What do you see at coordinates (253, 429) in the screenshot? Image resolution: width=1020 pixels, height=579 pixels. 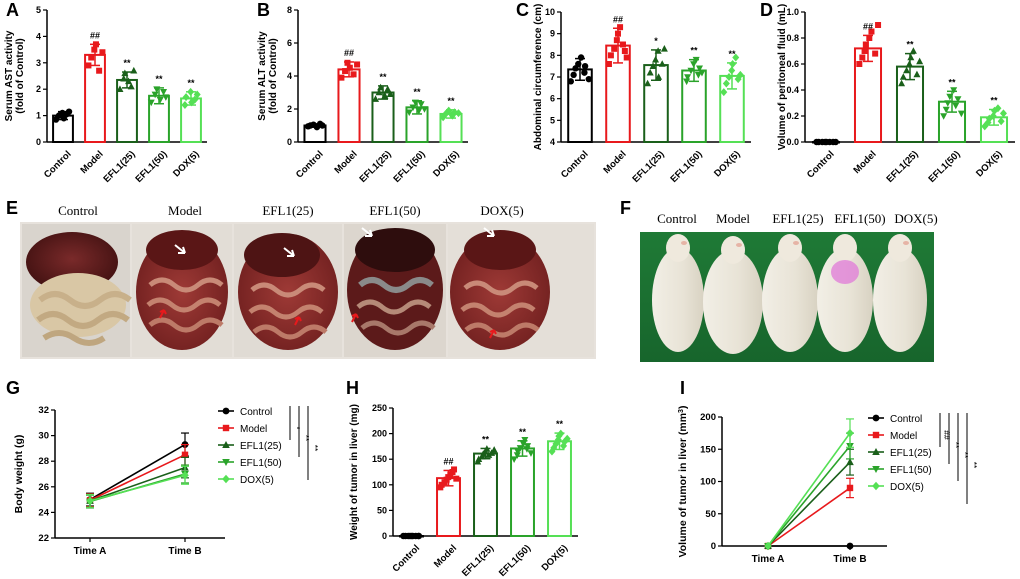 I see `legend-label: Model` at bounding box center [253, 429].